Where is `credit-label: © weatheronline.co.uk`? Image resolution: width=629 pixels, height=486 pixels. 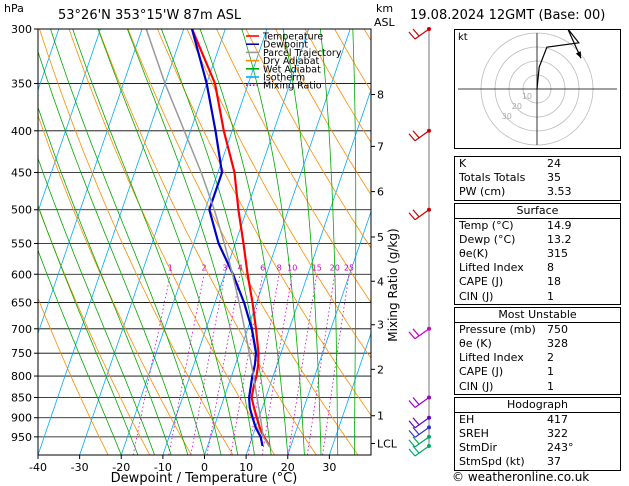 credit-label: © weatheronline.co.uk is located at coordinates (521, 477).